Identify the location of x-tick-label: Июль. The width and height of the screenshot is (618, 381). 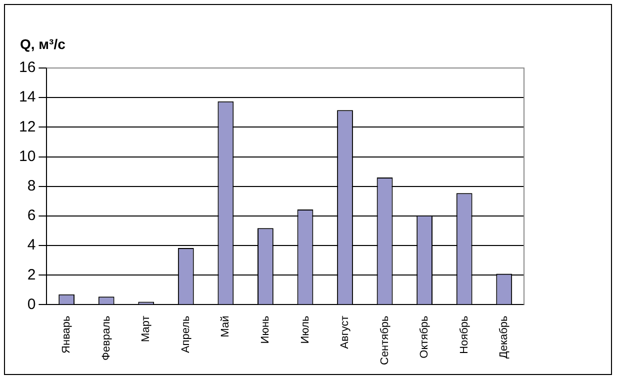
(305, 329).